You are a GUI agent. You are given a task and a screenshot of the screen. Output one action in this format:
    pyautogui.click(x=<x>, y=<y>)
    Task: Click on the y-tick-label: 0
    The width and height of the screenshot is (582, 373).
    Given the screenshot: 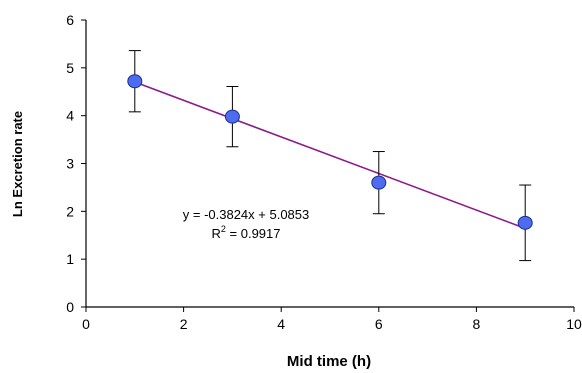 What is the action you would take?
    pyautogui.click(x=70, y=307)
    